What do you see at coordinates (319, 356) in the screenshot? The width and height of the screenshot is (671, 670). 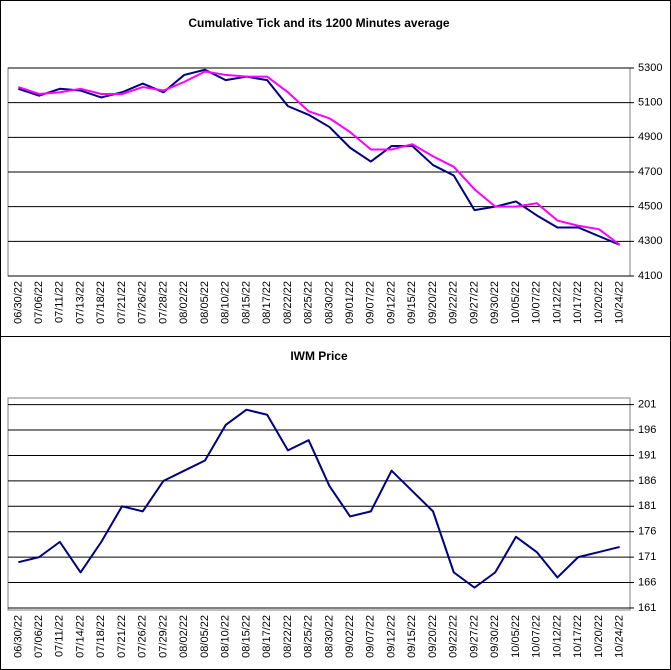 I see `chart-title: IWM Price` at bounding box center [319, 356].